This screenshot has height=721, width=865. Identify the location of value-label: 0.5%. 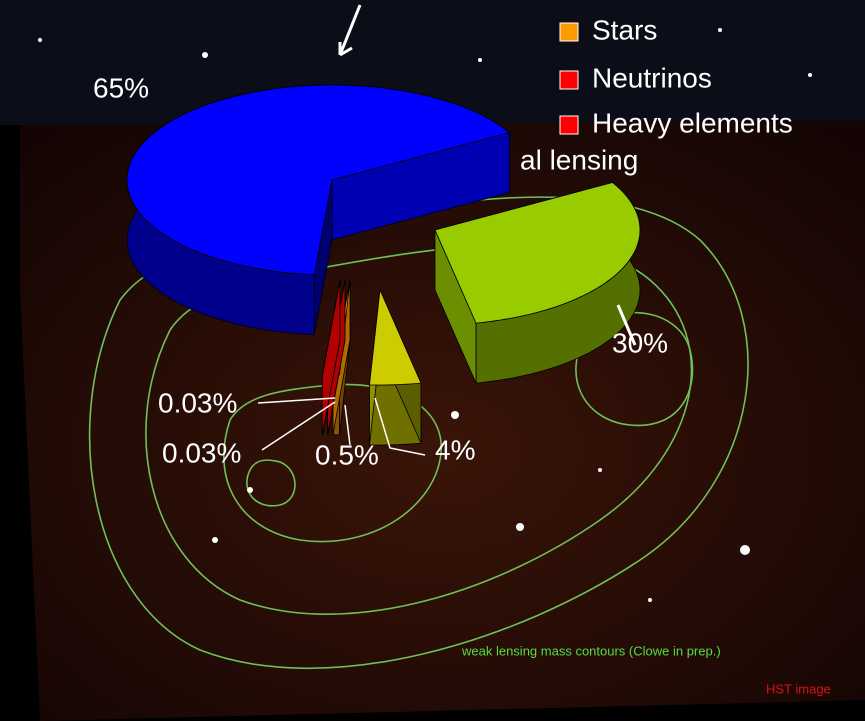
(347, 454).